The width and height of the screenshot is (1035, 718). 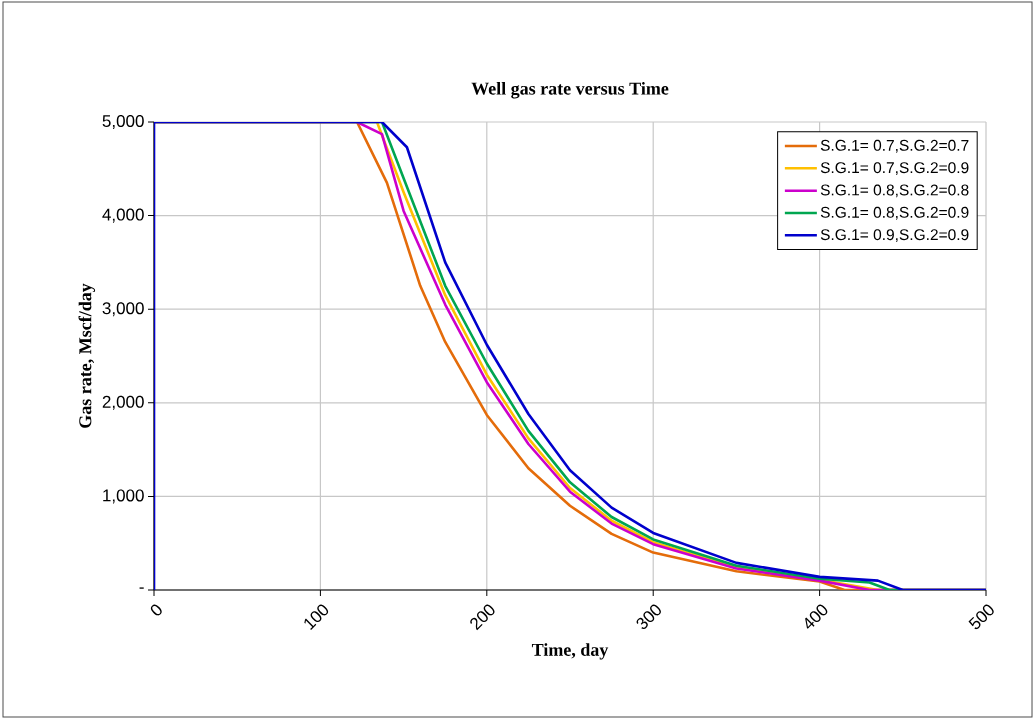 What do you see at coordinates (894, 235) in the screenshot?
I see `legend-label: S.G.1= 0.9,S.G.2=0.9` at bounding box center [894, 235].